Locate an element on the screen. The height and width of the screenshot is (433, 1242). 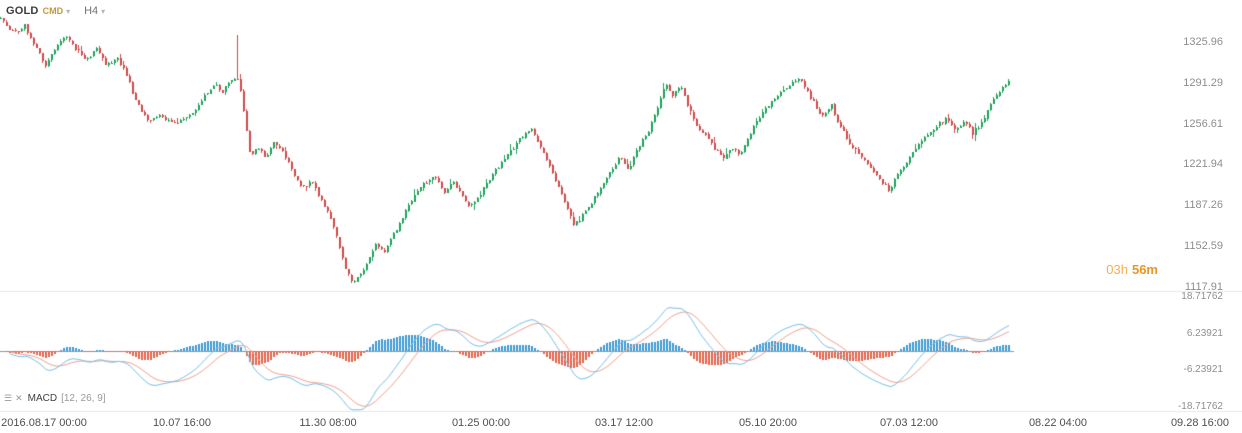
candle-countdown: 03h 56m is located at coordinates (1132, 269).